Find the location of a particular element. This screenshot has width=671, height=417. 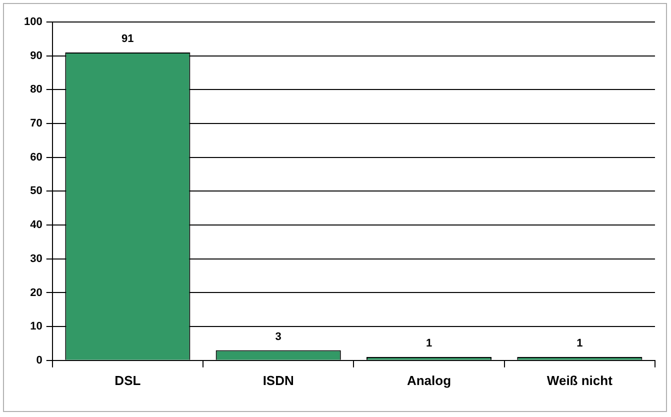

data-label: 91 is located at coordinates (128, 38).